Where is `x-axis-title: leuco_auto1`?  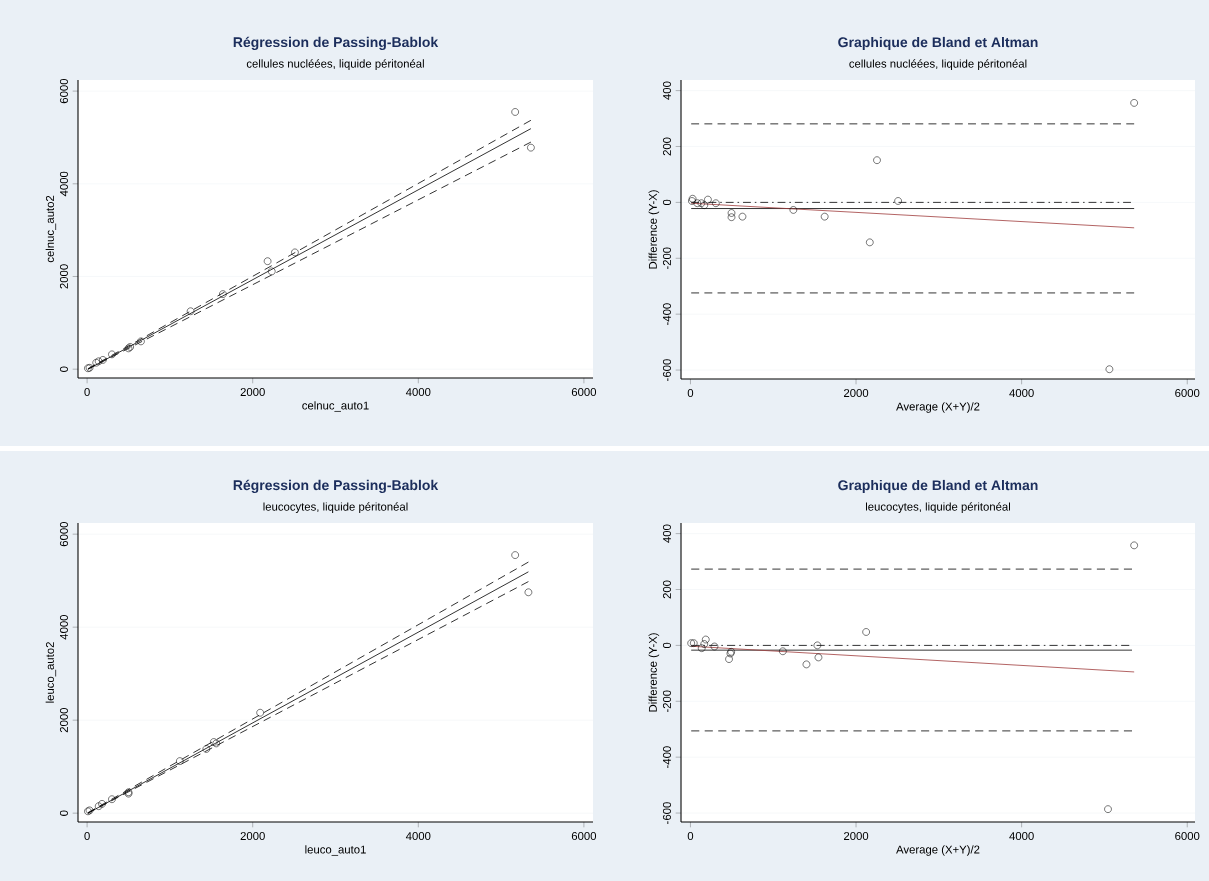
x-axis-title: leuco_auto1 is located at coordinates (335, 850).